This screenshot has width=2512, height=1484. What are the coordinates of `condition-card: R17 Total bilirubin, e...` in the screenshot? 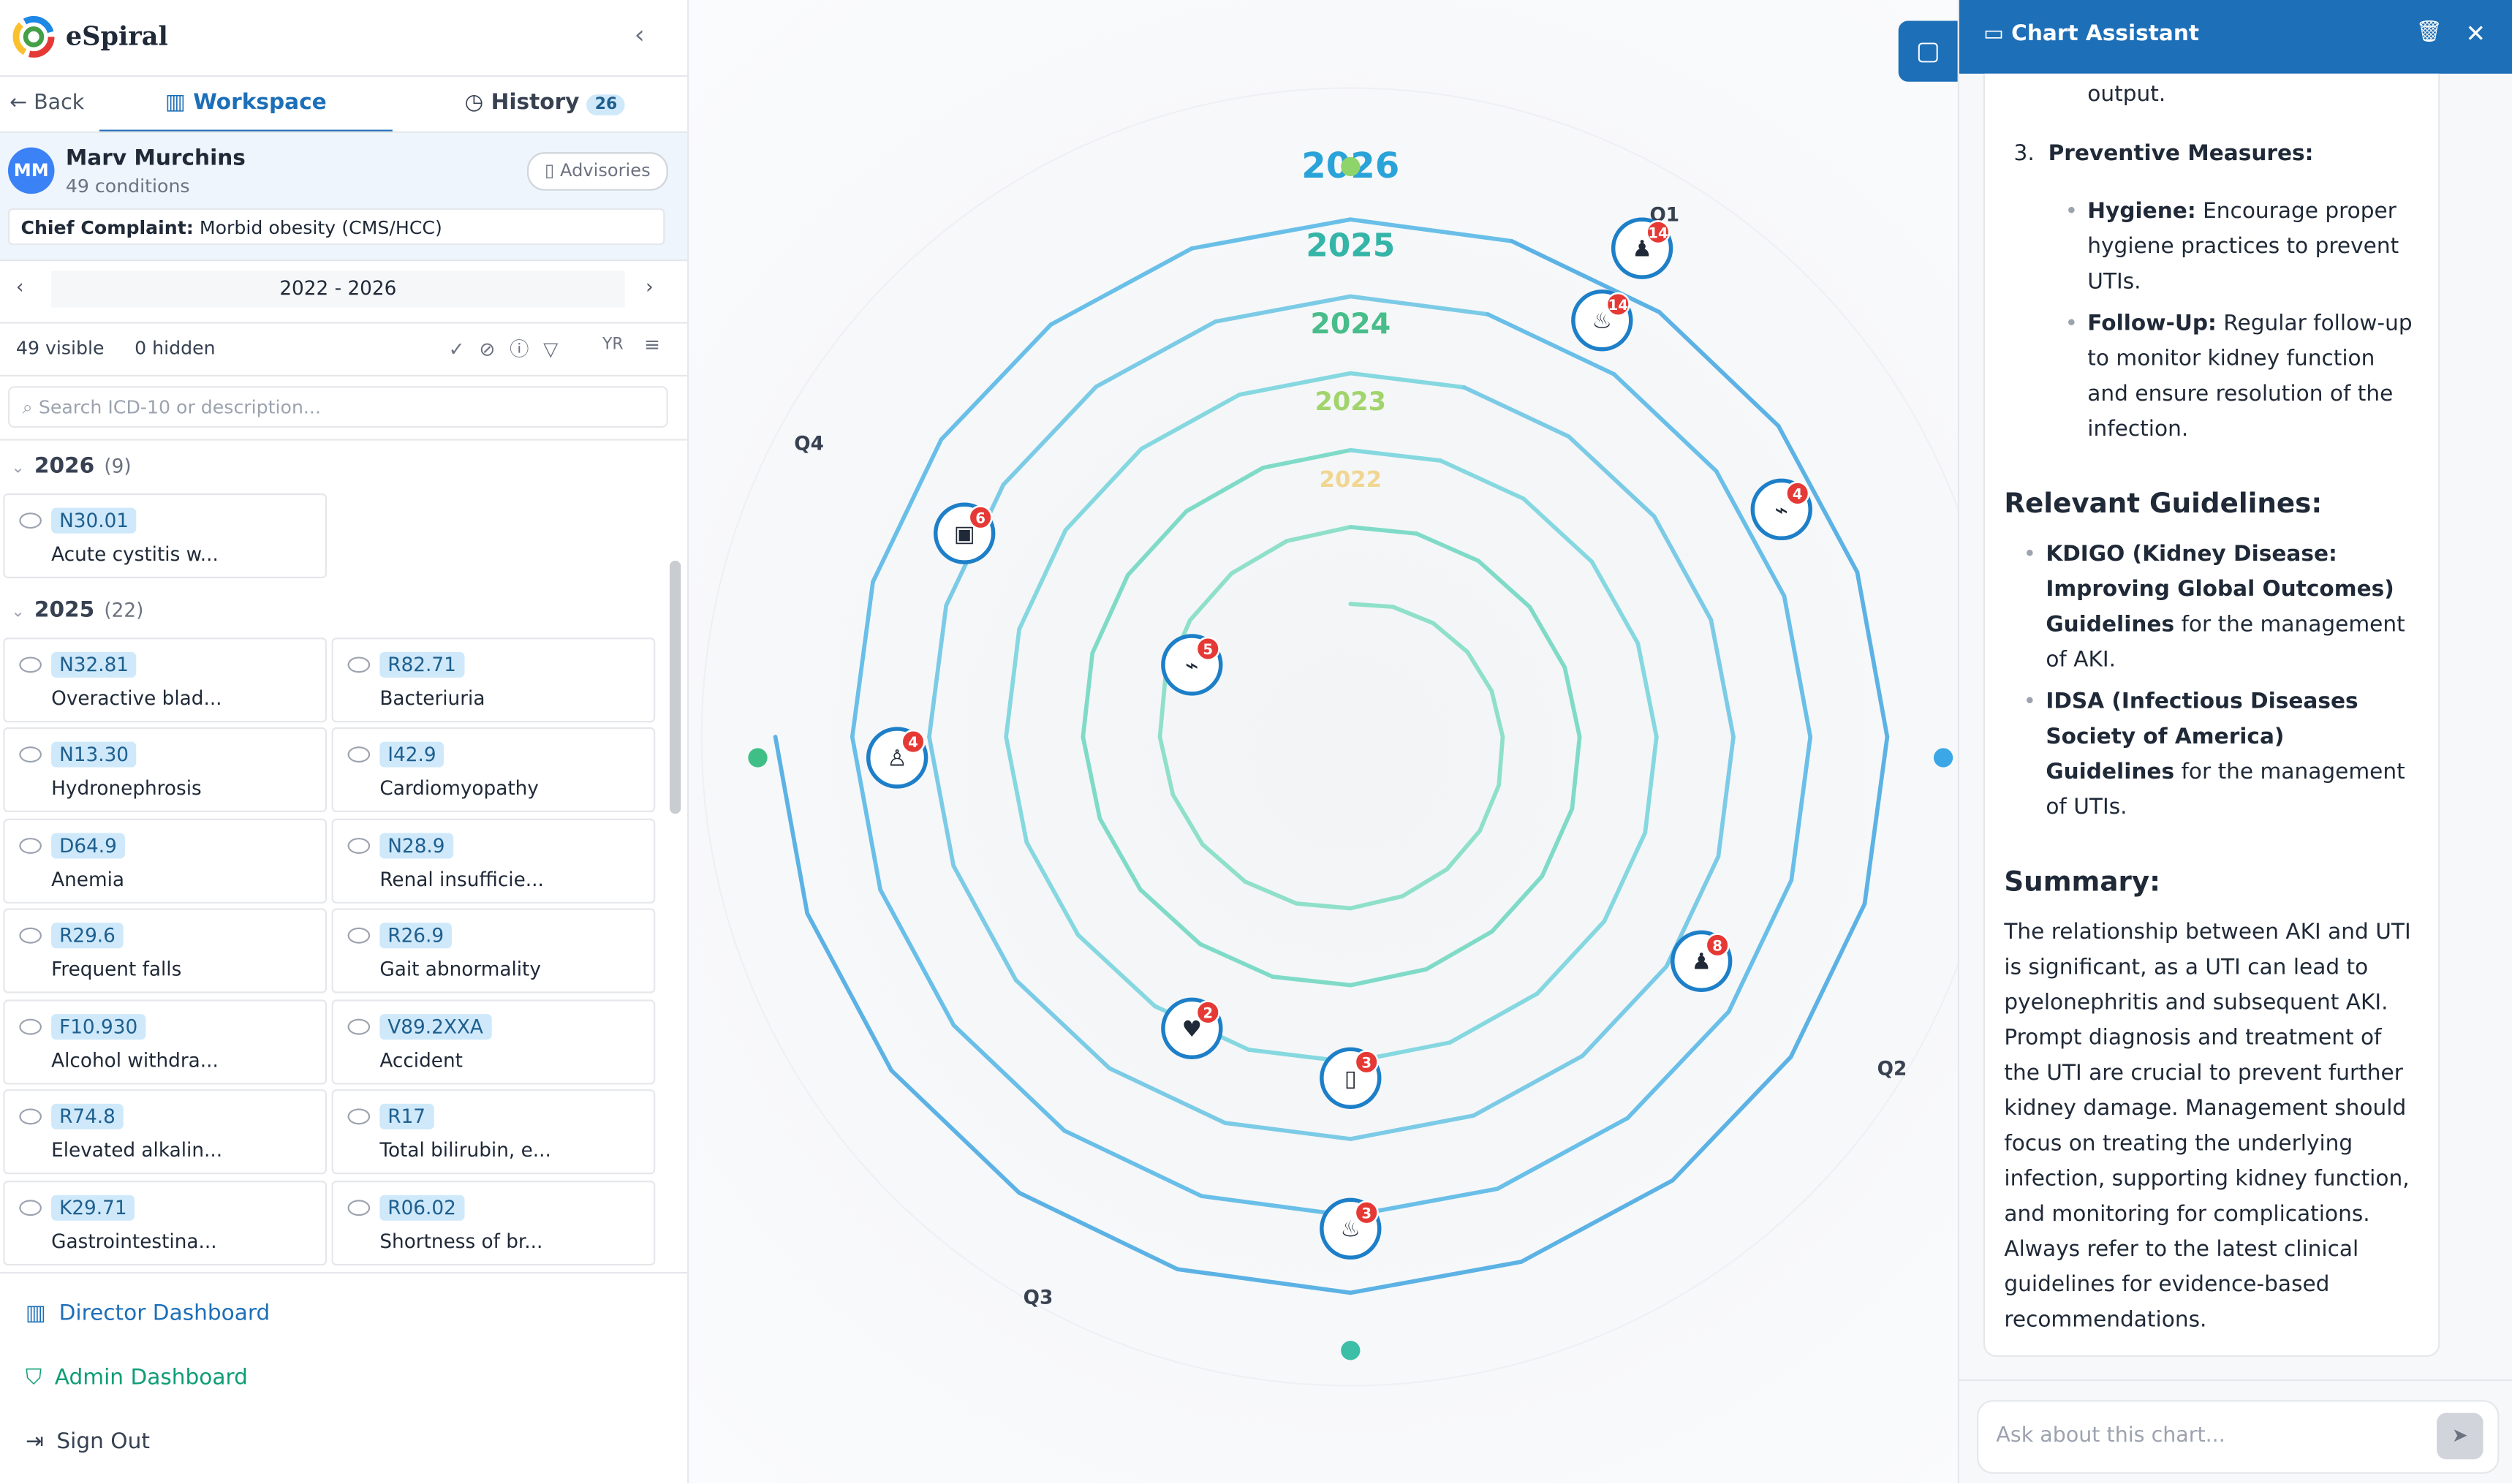 It's located at (494, 1132).